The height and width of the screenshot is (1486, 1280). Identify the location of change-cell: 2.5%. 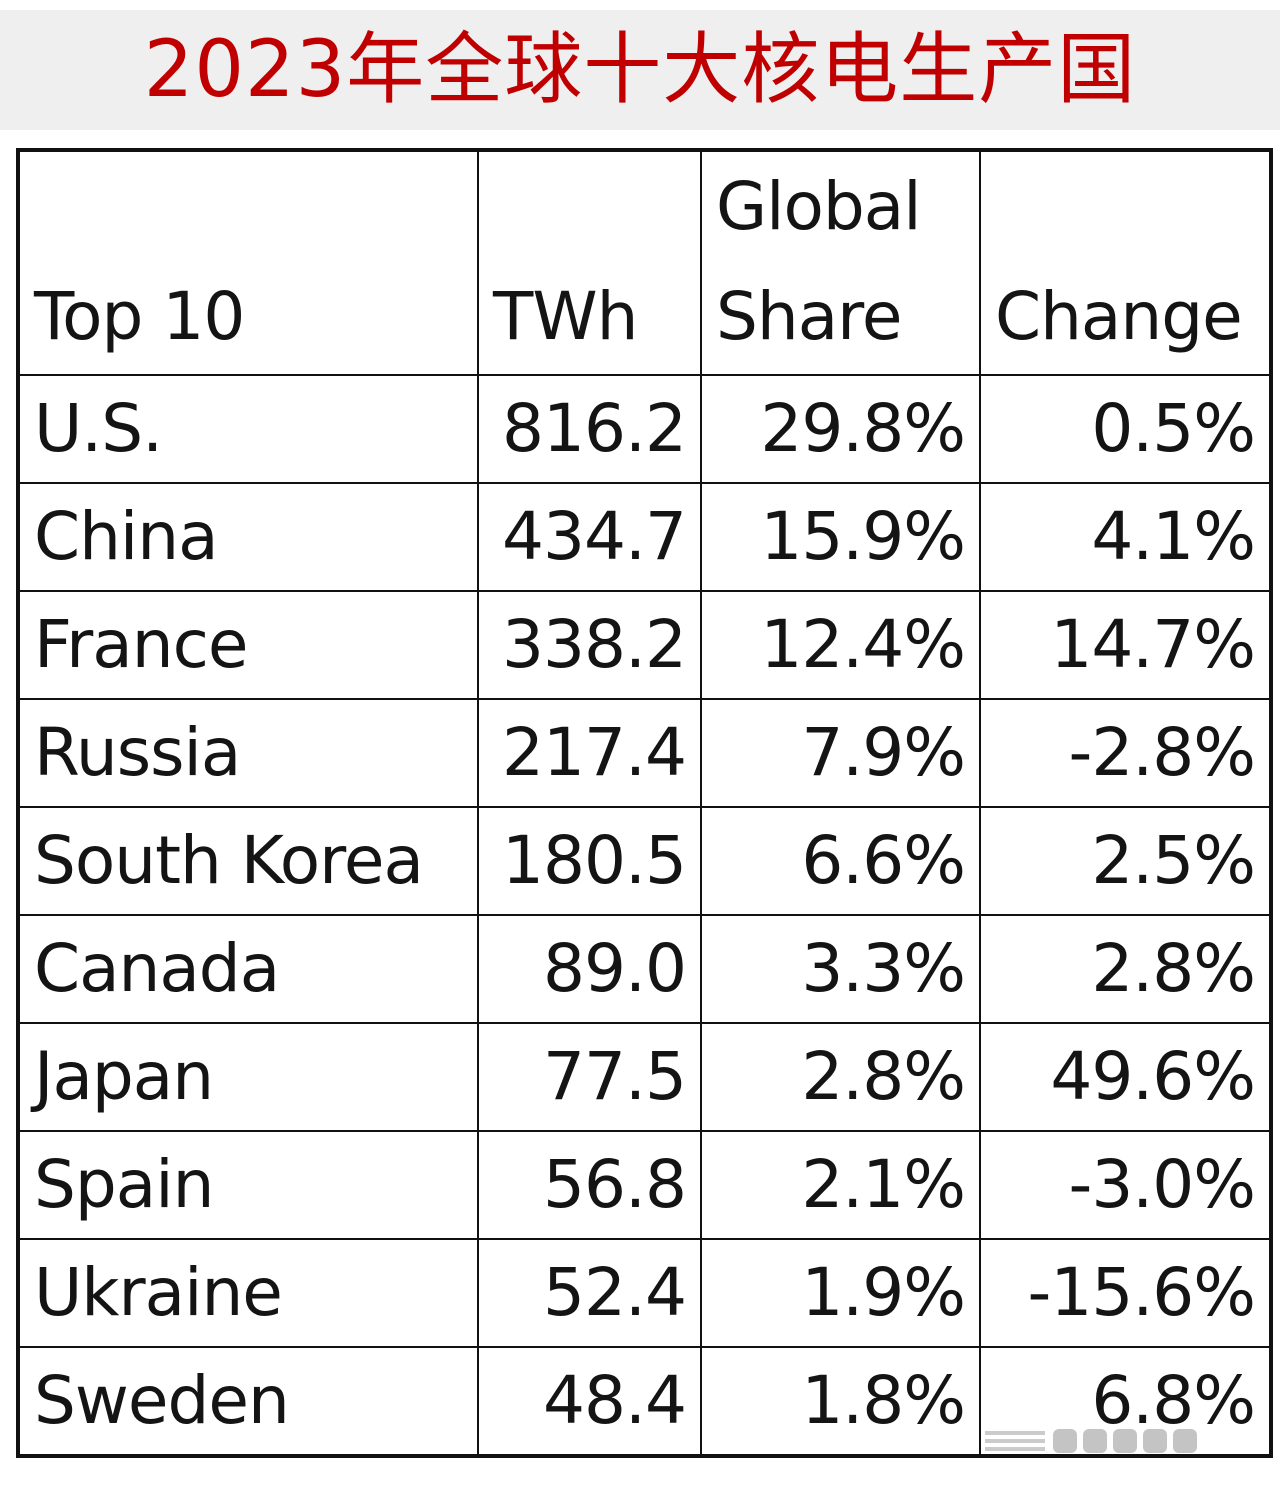
(1125, 861).